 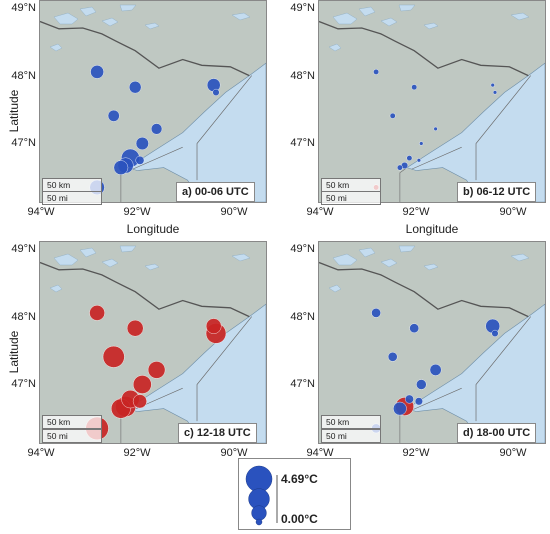 I want to click on size-legend: 4.69°C 0.00°C, so click(x=294, y=494).